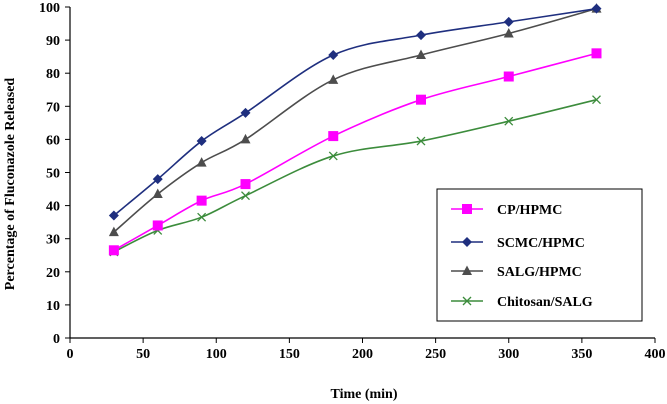 This screenshot has width=667, height=404. I want to click on y-tick-label: 50, so click(53, 174).